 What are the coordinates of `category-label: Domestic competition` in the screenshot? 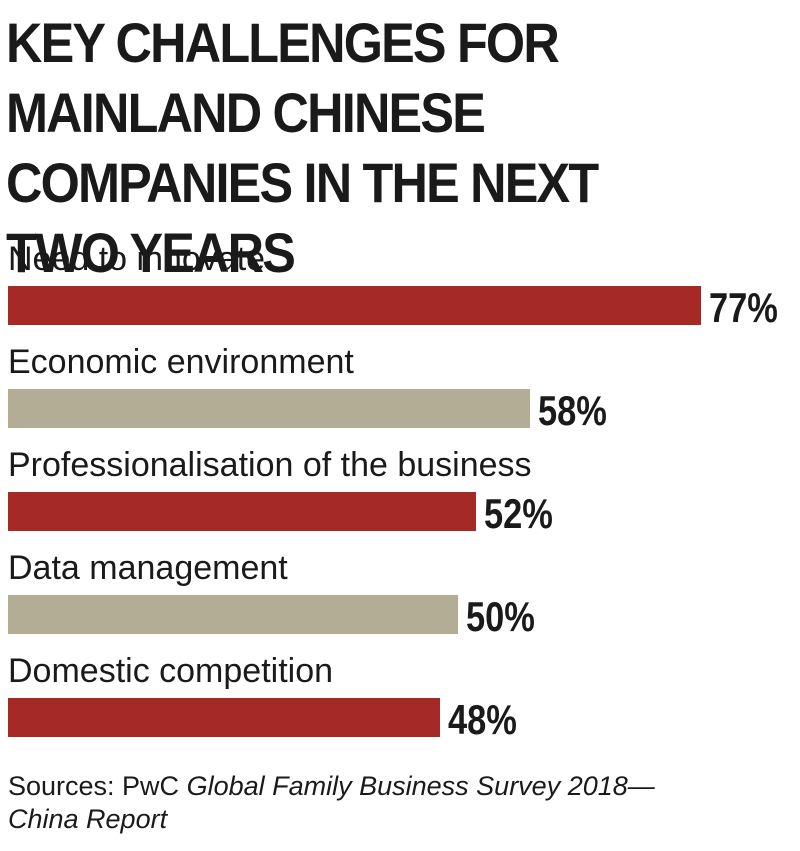 It's located at (170, 671).